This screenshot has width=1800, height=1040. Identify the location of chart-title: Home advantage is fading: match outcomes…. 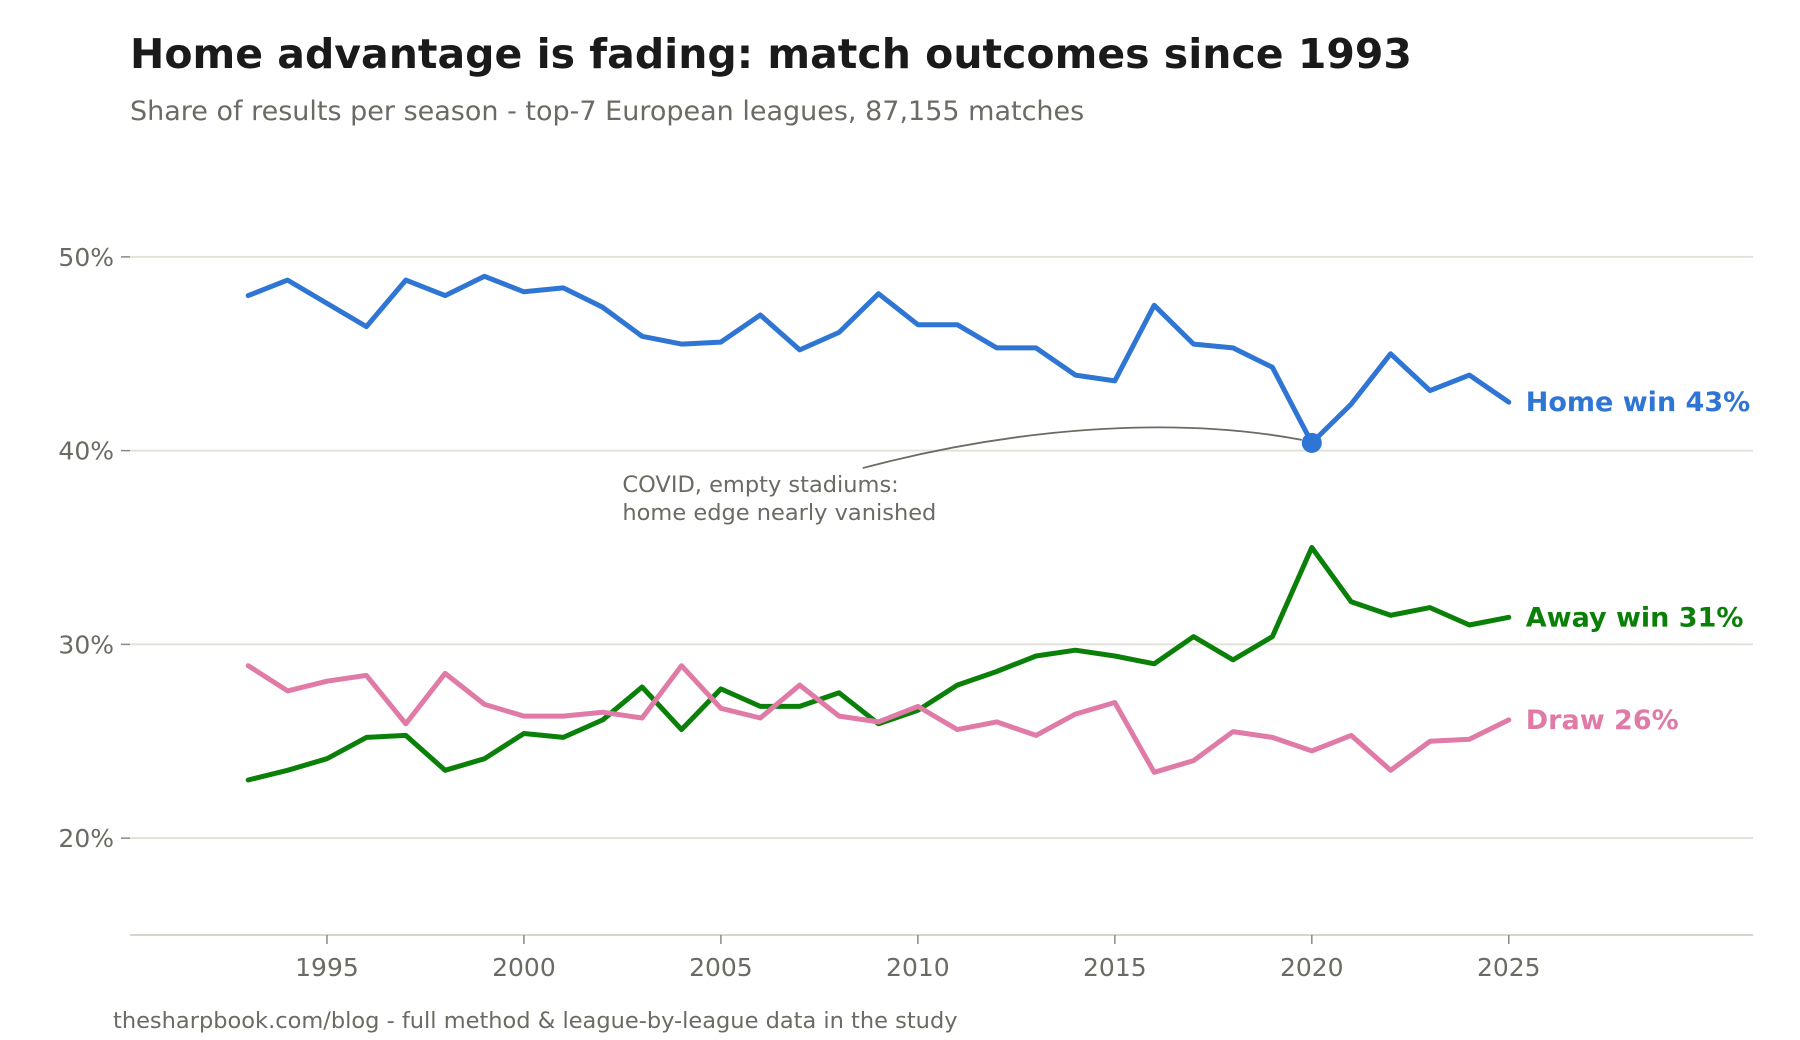
(771, 54).